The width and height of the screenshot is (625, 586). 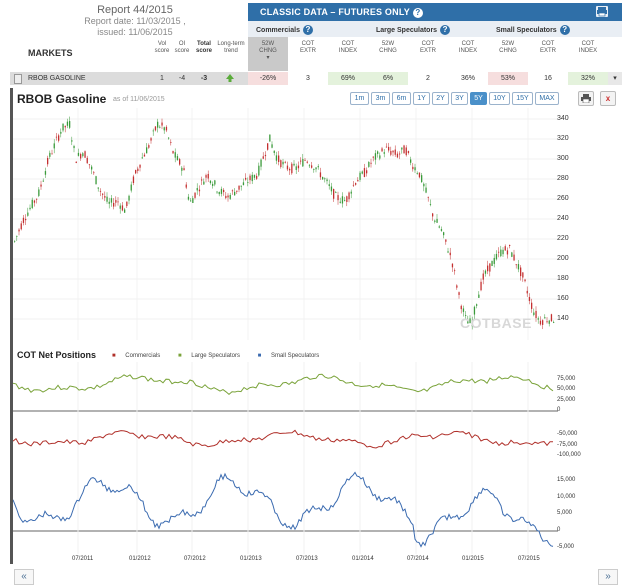 What do you see at coordinates (567, 445) in the screenshot?
I see `cot-tick-label: -75,000` at bounding box center [567, 445].